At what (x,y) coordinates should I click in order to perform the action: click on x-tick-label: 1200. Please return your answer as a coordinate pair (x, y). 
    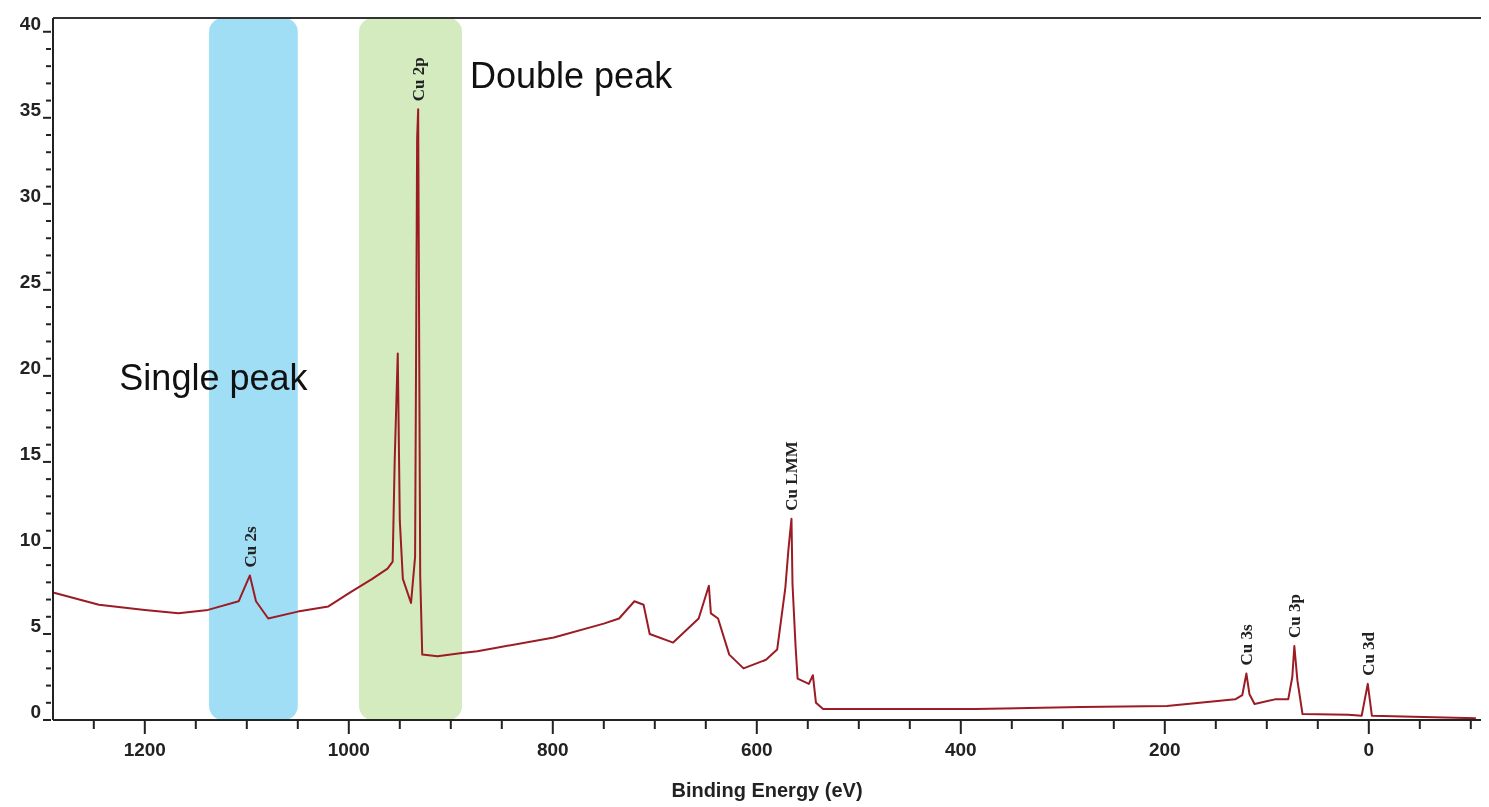
    Looking at the image, I should click on (144, 749).